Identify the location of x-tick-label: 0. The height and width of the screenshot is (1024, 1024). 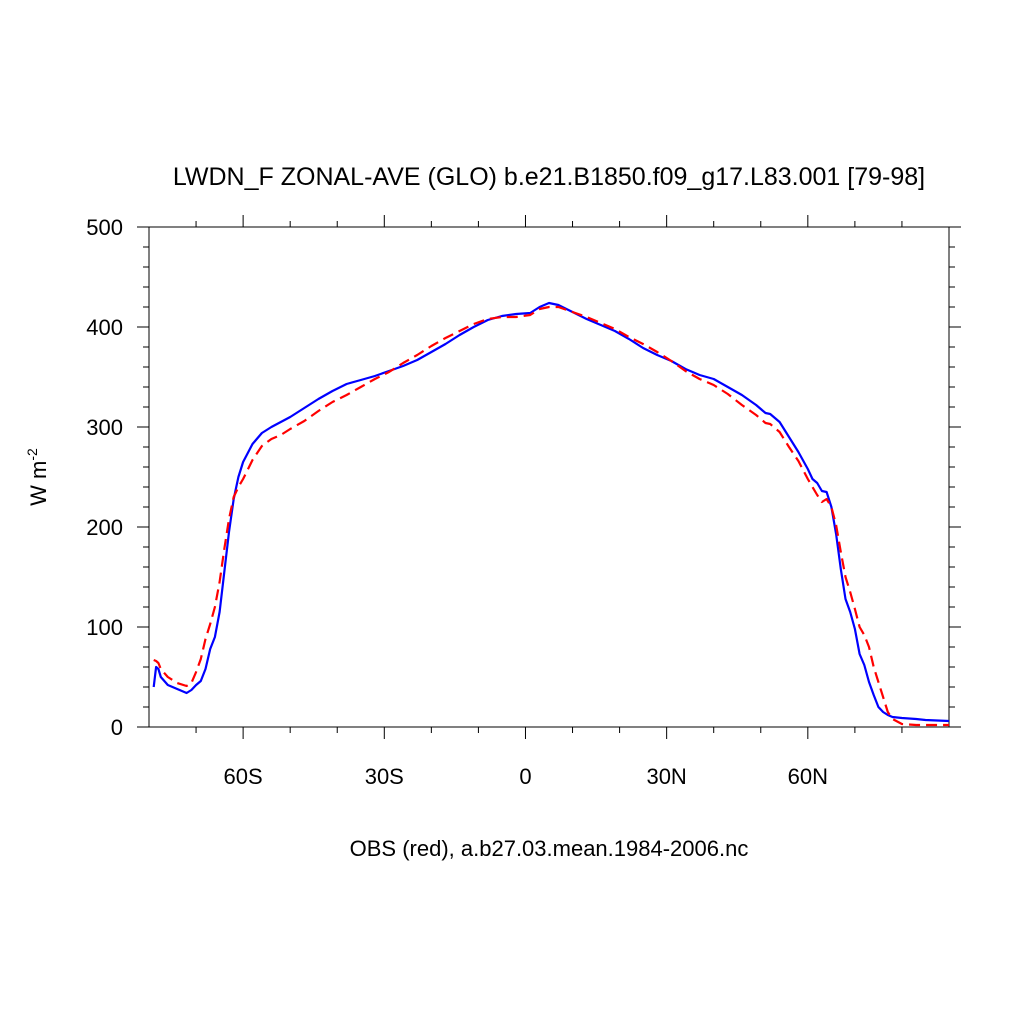
(525, 776).